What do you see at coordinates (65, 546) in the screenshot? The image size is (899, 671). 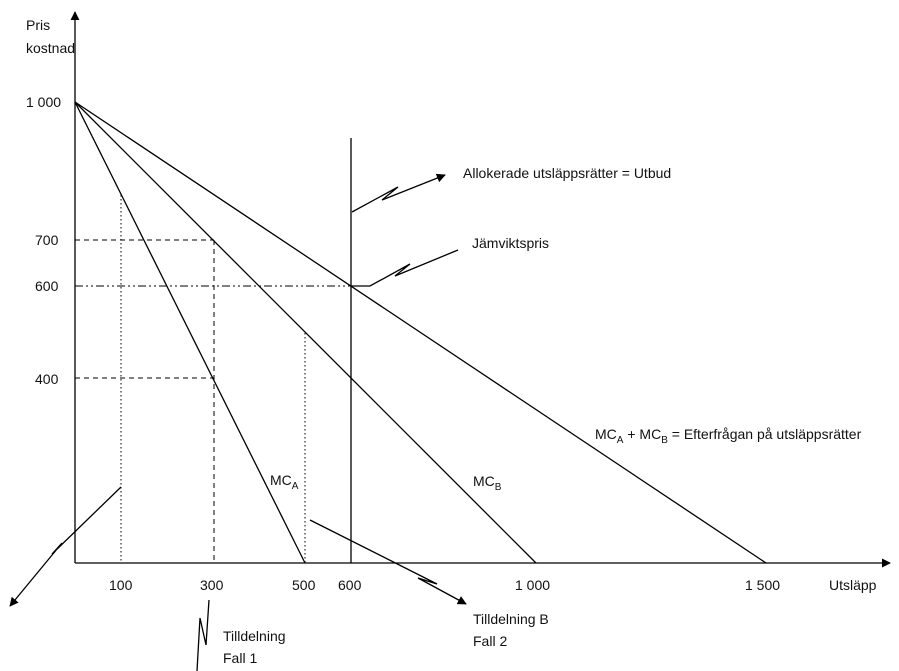 I see `case-1-arrow` at bounding box center [65, 546].